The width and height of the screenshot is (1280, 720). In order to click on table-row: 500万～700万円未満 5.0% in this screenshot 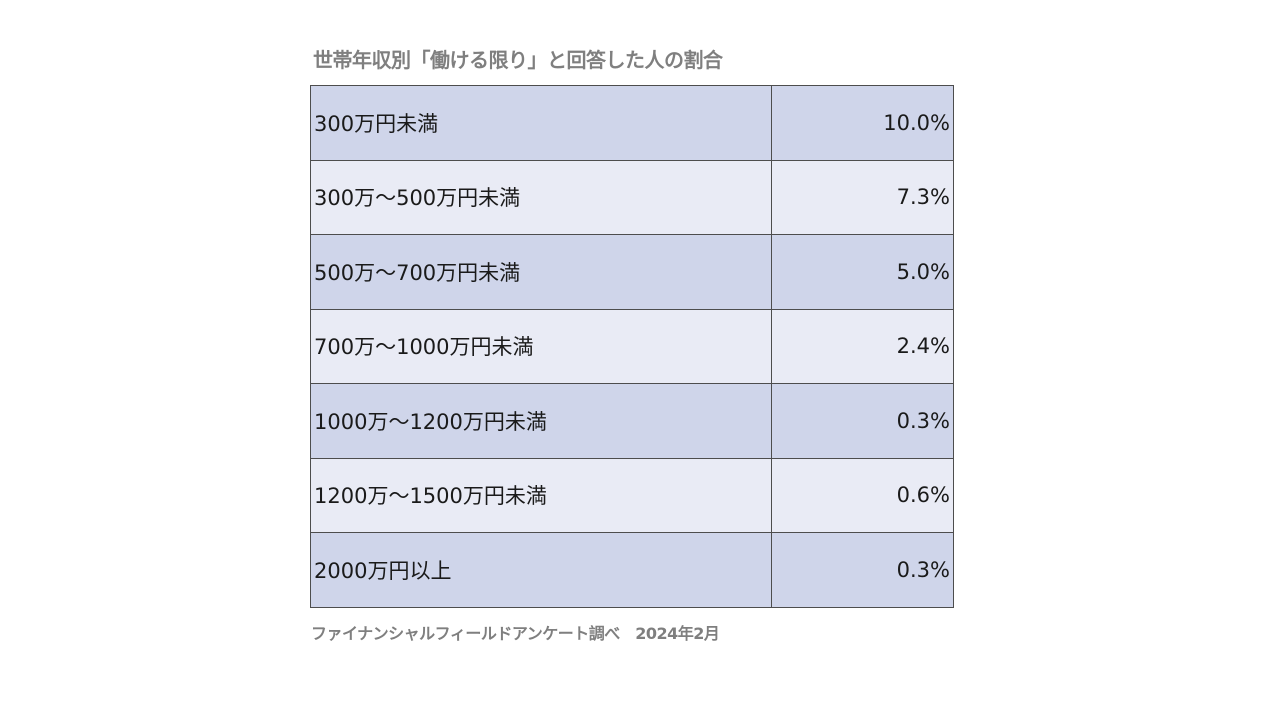, I will do `click(632, 272)`.